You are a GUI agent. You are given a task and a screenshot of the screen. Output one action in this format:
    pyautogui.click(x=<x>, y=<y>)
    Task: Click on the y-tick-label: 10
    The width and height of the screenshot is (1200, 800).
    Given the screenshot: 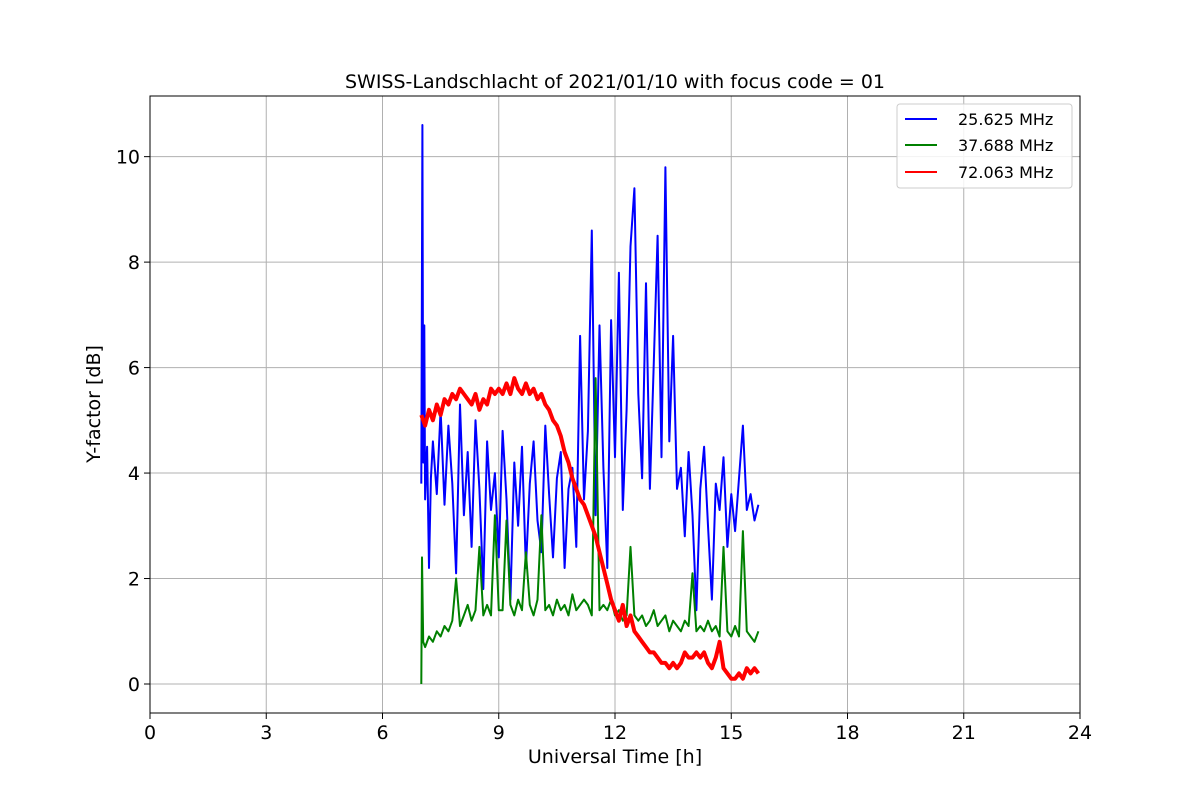 What is the action you would take?
    pyautogui.click(x=128, y=158)
    